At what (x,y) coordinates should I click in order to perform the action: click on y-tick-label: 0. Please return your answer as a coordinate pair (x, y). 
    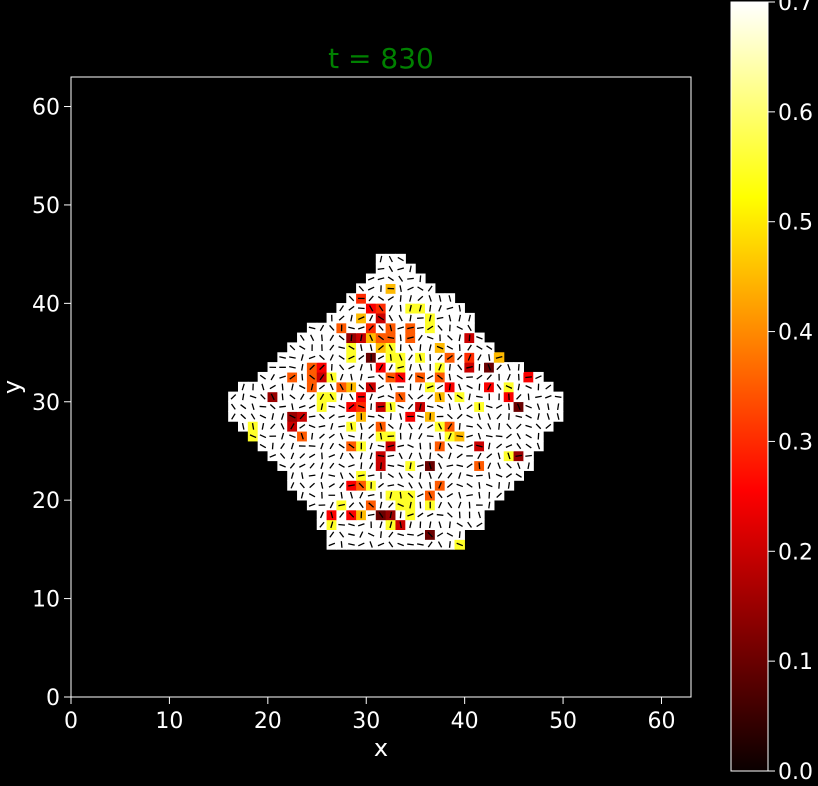
    Looking at the image, I should click on (53, 698).